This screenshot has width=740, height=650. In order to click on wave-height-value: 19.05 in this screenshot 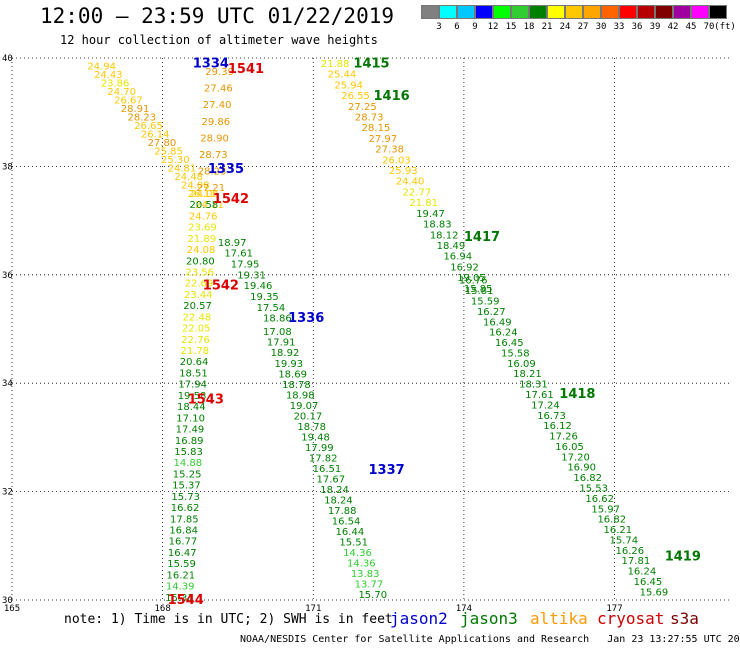, I will do `click(471, 278)`.